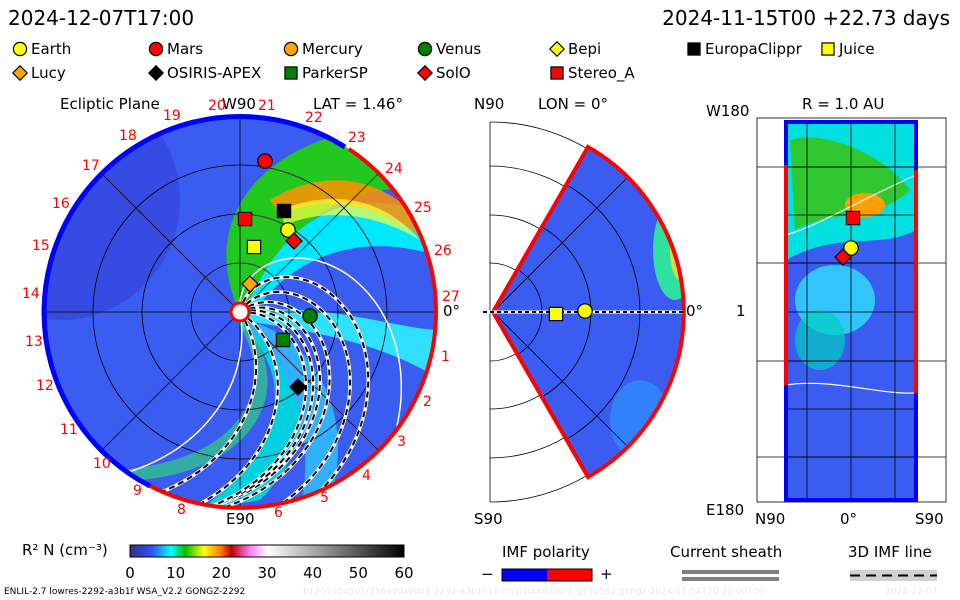  Describe the element at coordinates (69, 430) in the screenshot. I see `carrington-label: 11` at that location.